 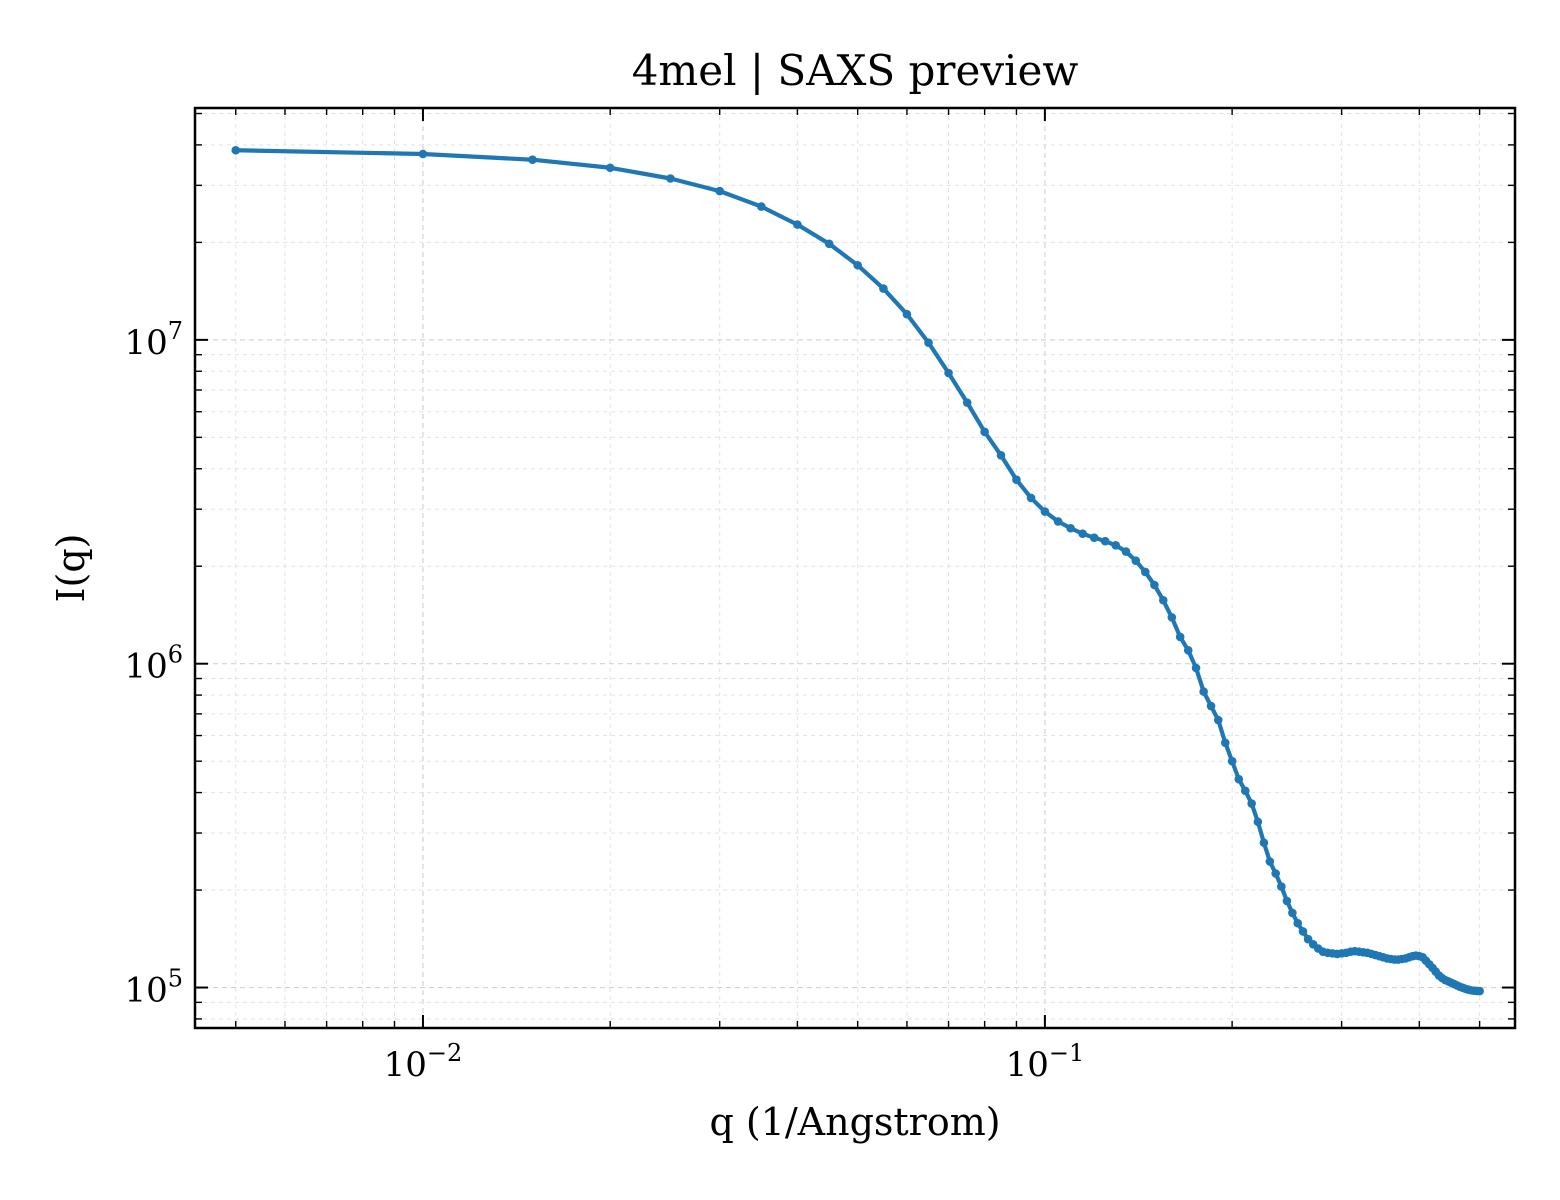 What do you see at coordinates (423, 1062) in the screenshot?
I see `x-tick-label: 10⁻²` at bounding box center [423, 1062].